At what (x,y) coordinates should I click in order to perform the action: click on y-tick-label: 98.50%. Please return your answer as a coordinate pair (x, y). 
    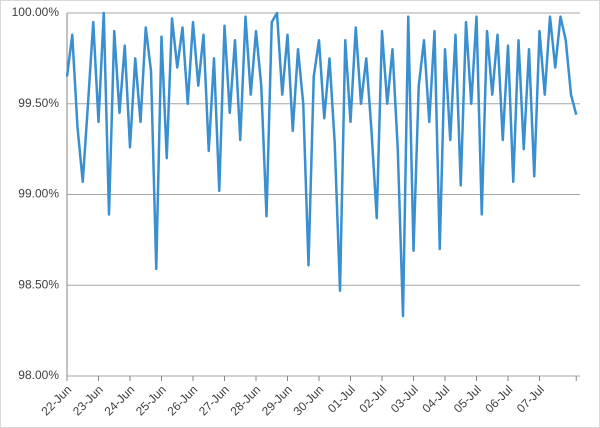
    Looking at the image, I should click on (38, 284).